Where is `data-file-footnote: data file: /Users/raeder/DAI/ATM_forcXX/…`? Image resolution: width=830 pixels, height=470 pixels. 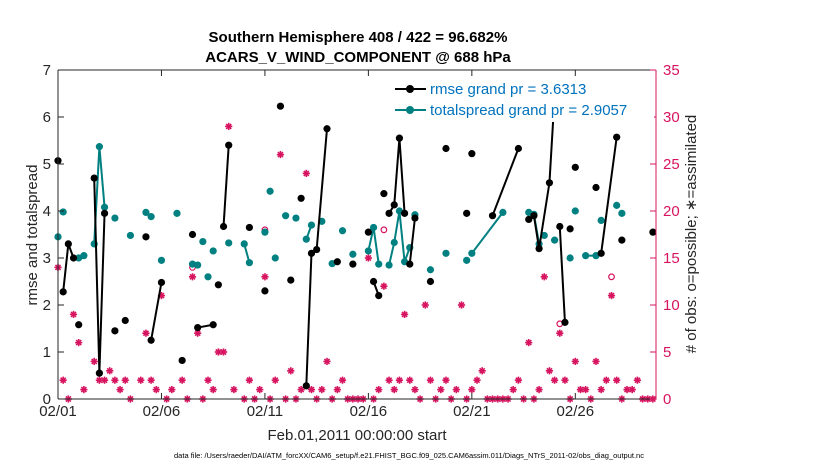 data-file-footnote: data file: /Users/raeder/DAI/ATM_forcXX/… is located at coordinates (409, 455).